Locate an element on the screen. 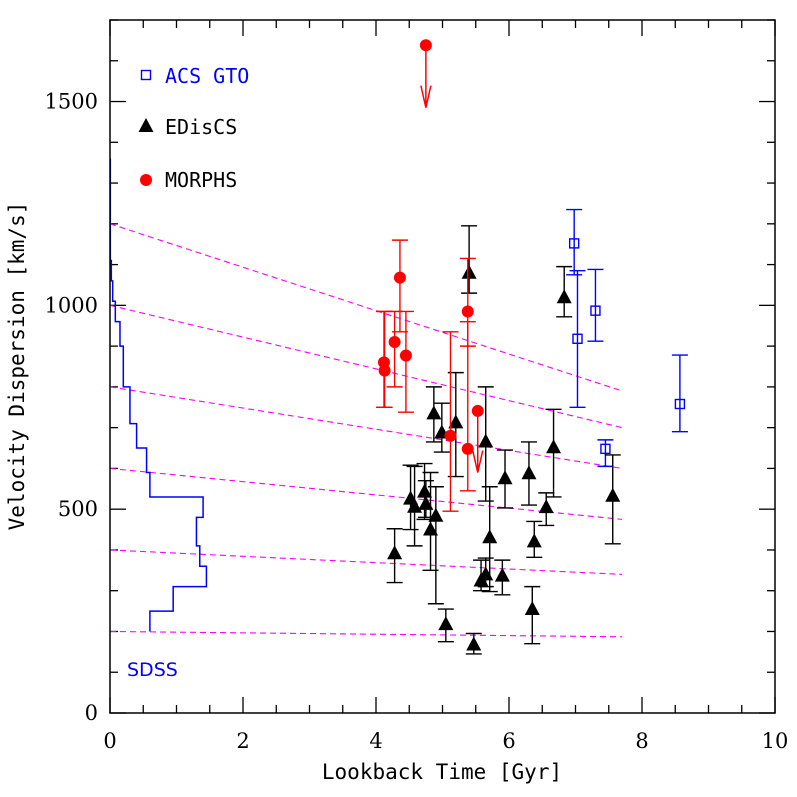  legend-symbol-ediscs is located at coordinates (146, 125).